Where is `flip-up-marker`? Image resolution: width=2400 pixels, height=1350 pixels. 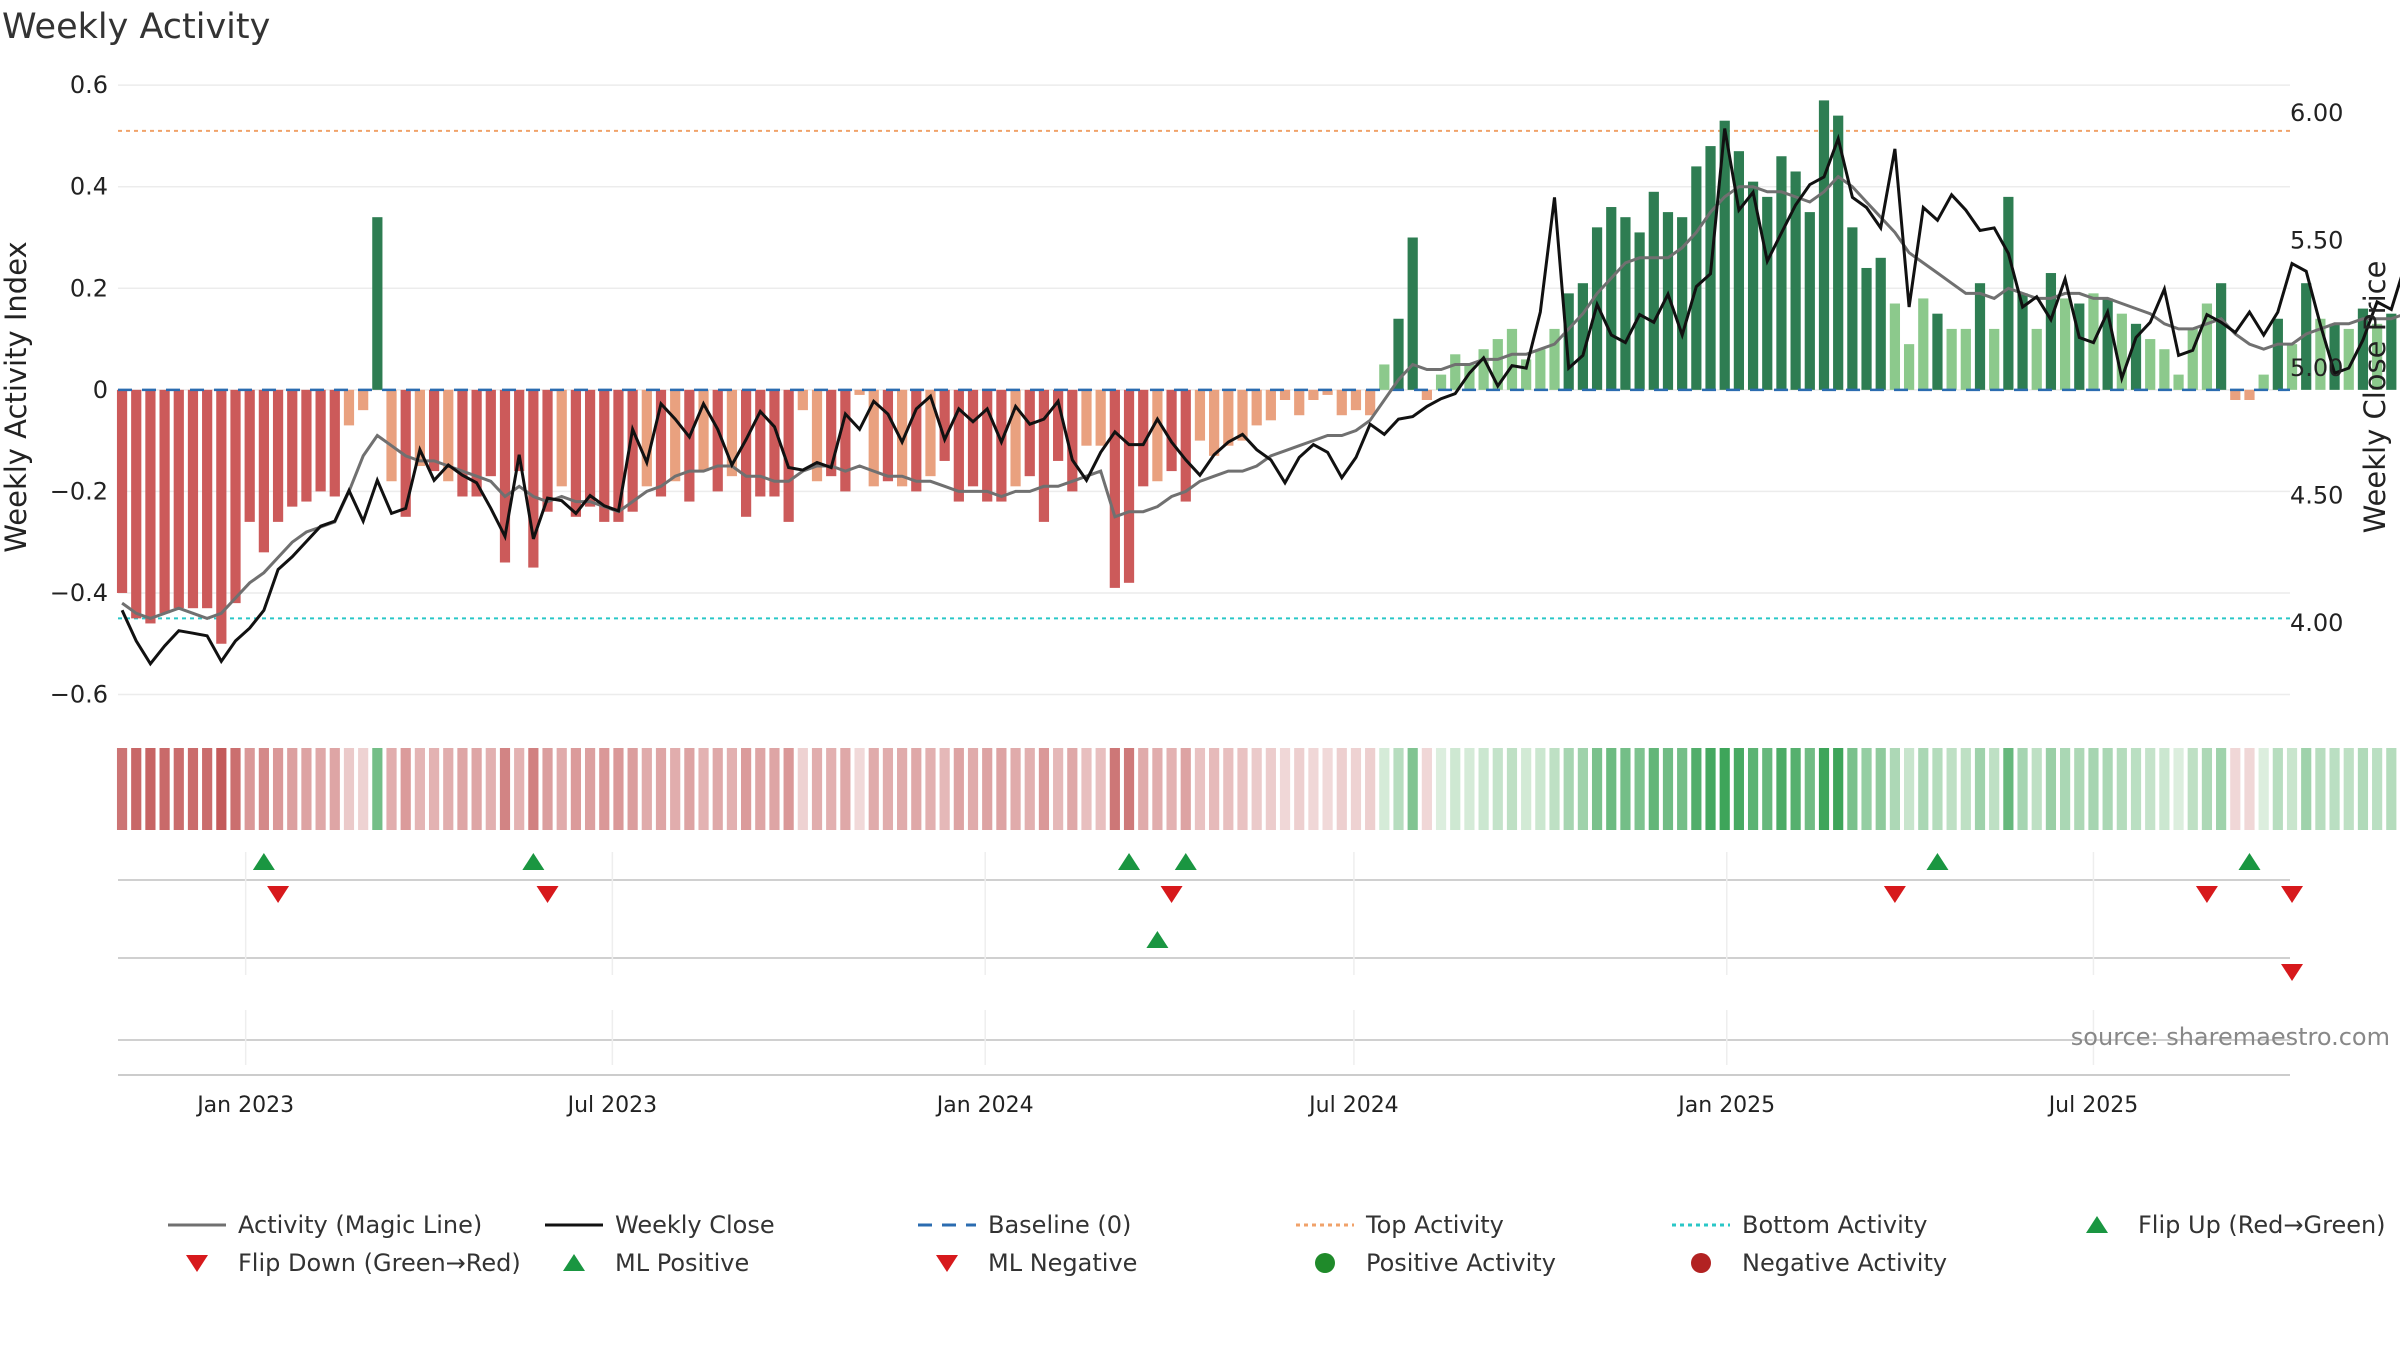
flip-up-marker is located at coordinates (2249, 861).